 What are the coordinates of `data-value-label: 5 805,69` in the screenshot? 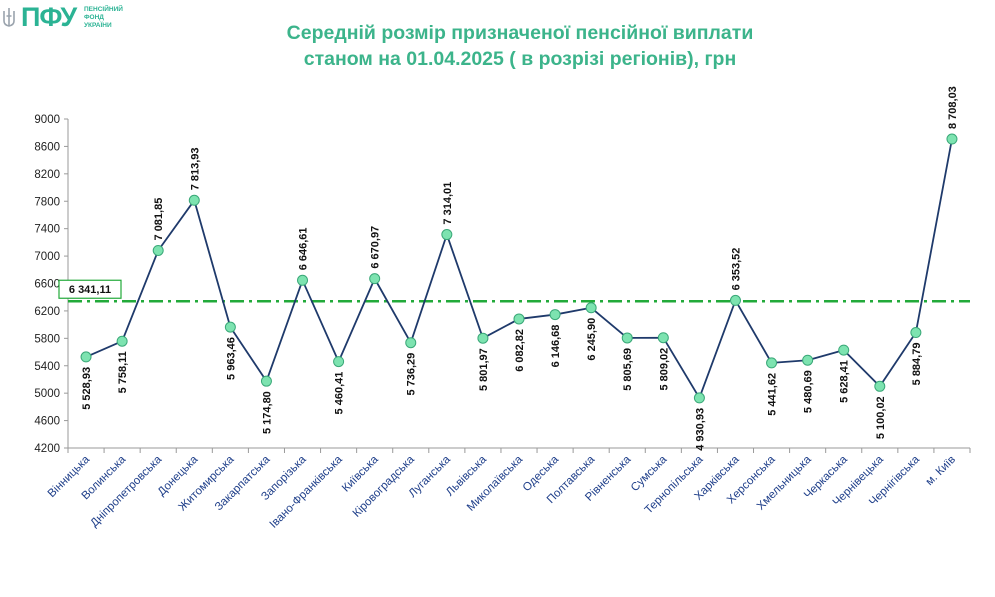 It's located at (628, 369).